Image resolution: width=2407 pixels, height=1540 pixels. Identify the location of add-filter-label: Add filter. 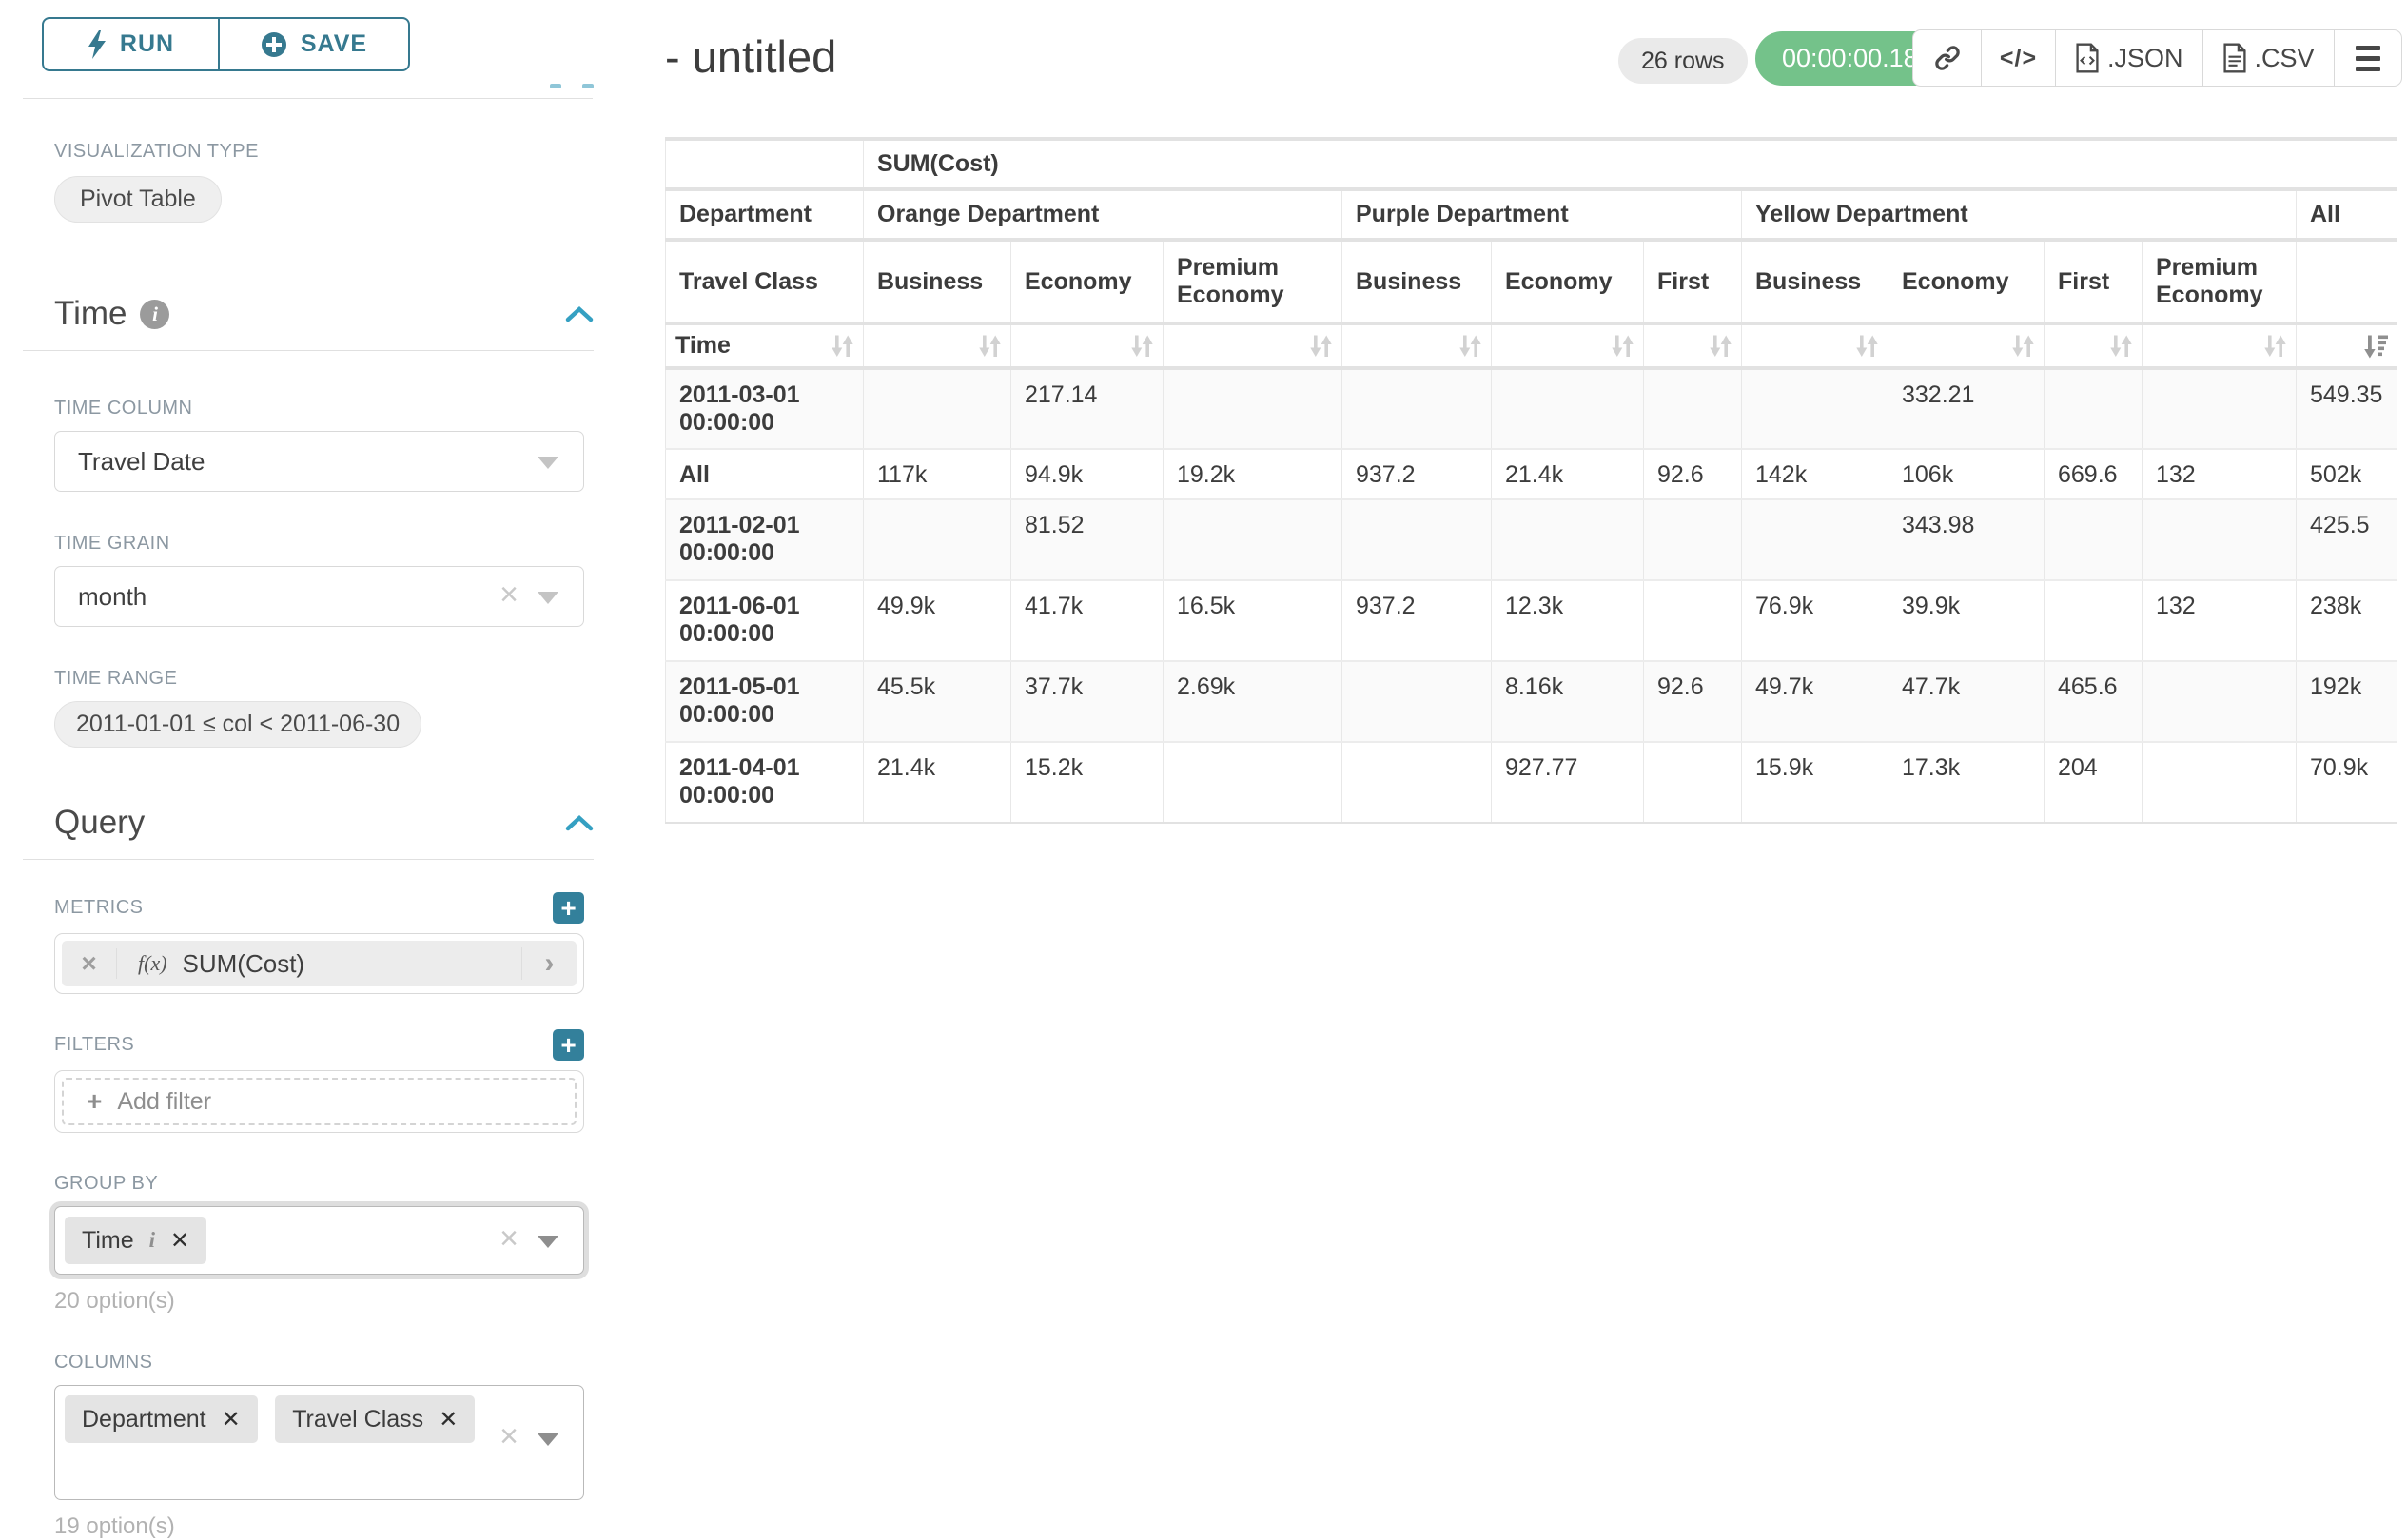
(165, 1101).